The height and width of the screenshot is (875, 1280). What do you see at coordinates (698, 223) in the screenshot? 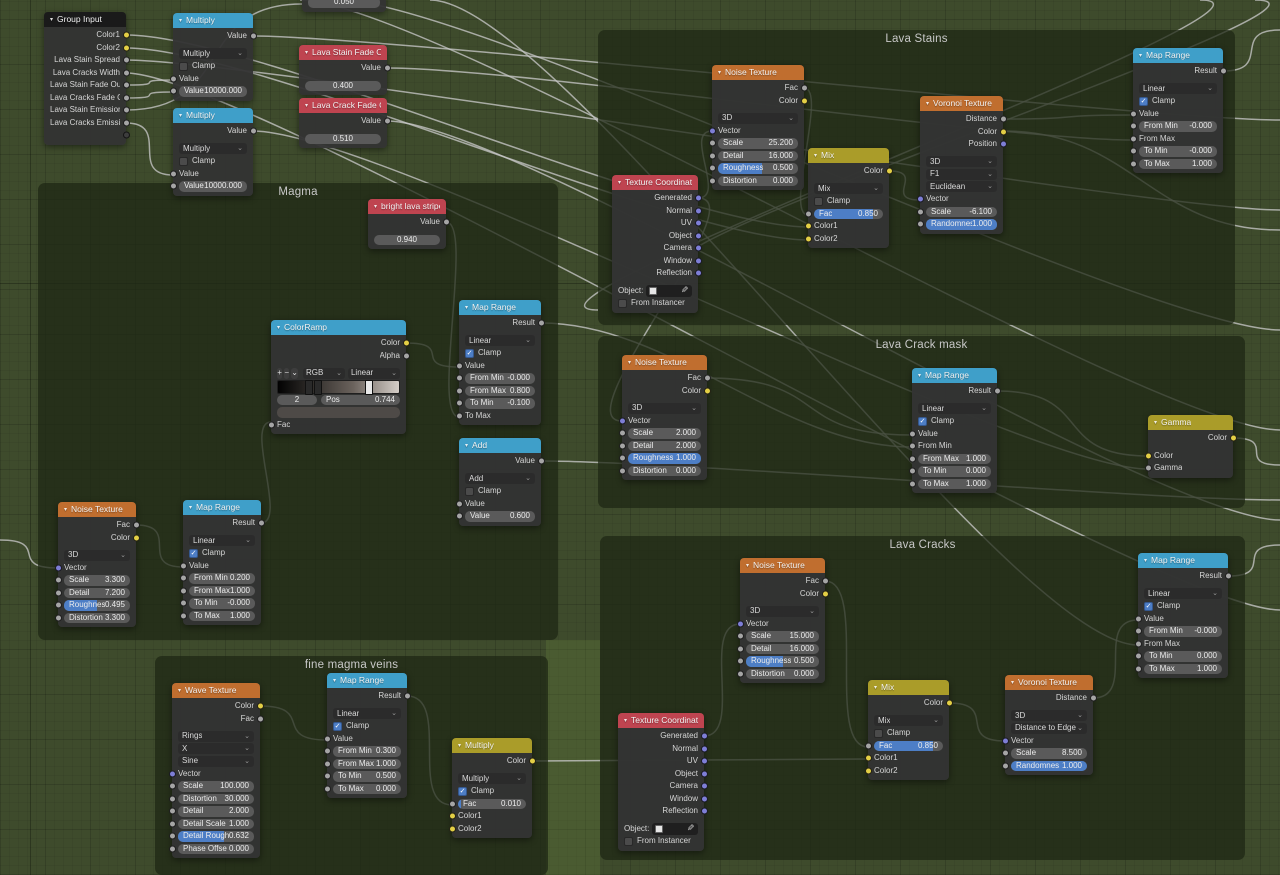
I see `output-socket-UV` at bounding box center [698, 223].